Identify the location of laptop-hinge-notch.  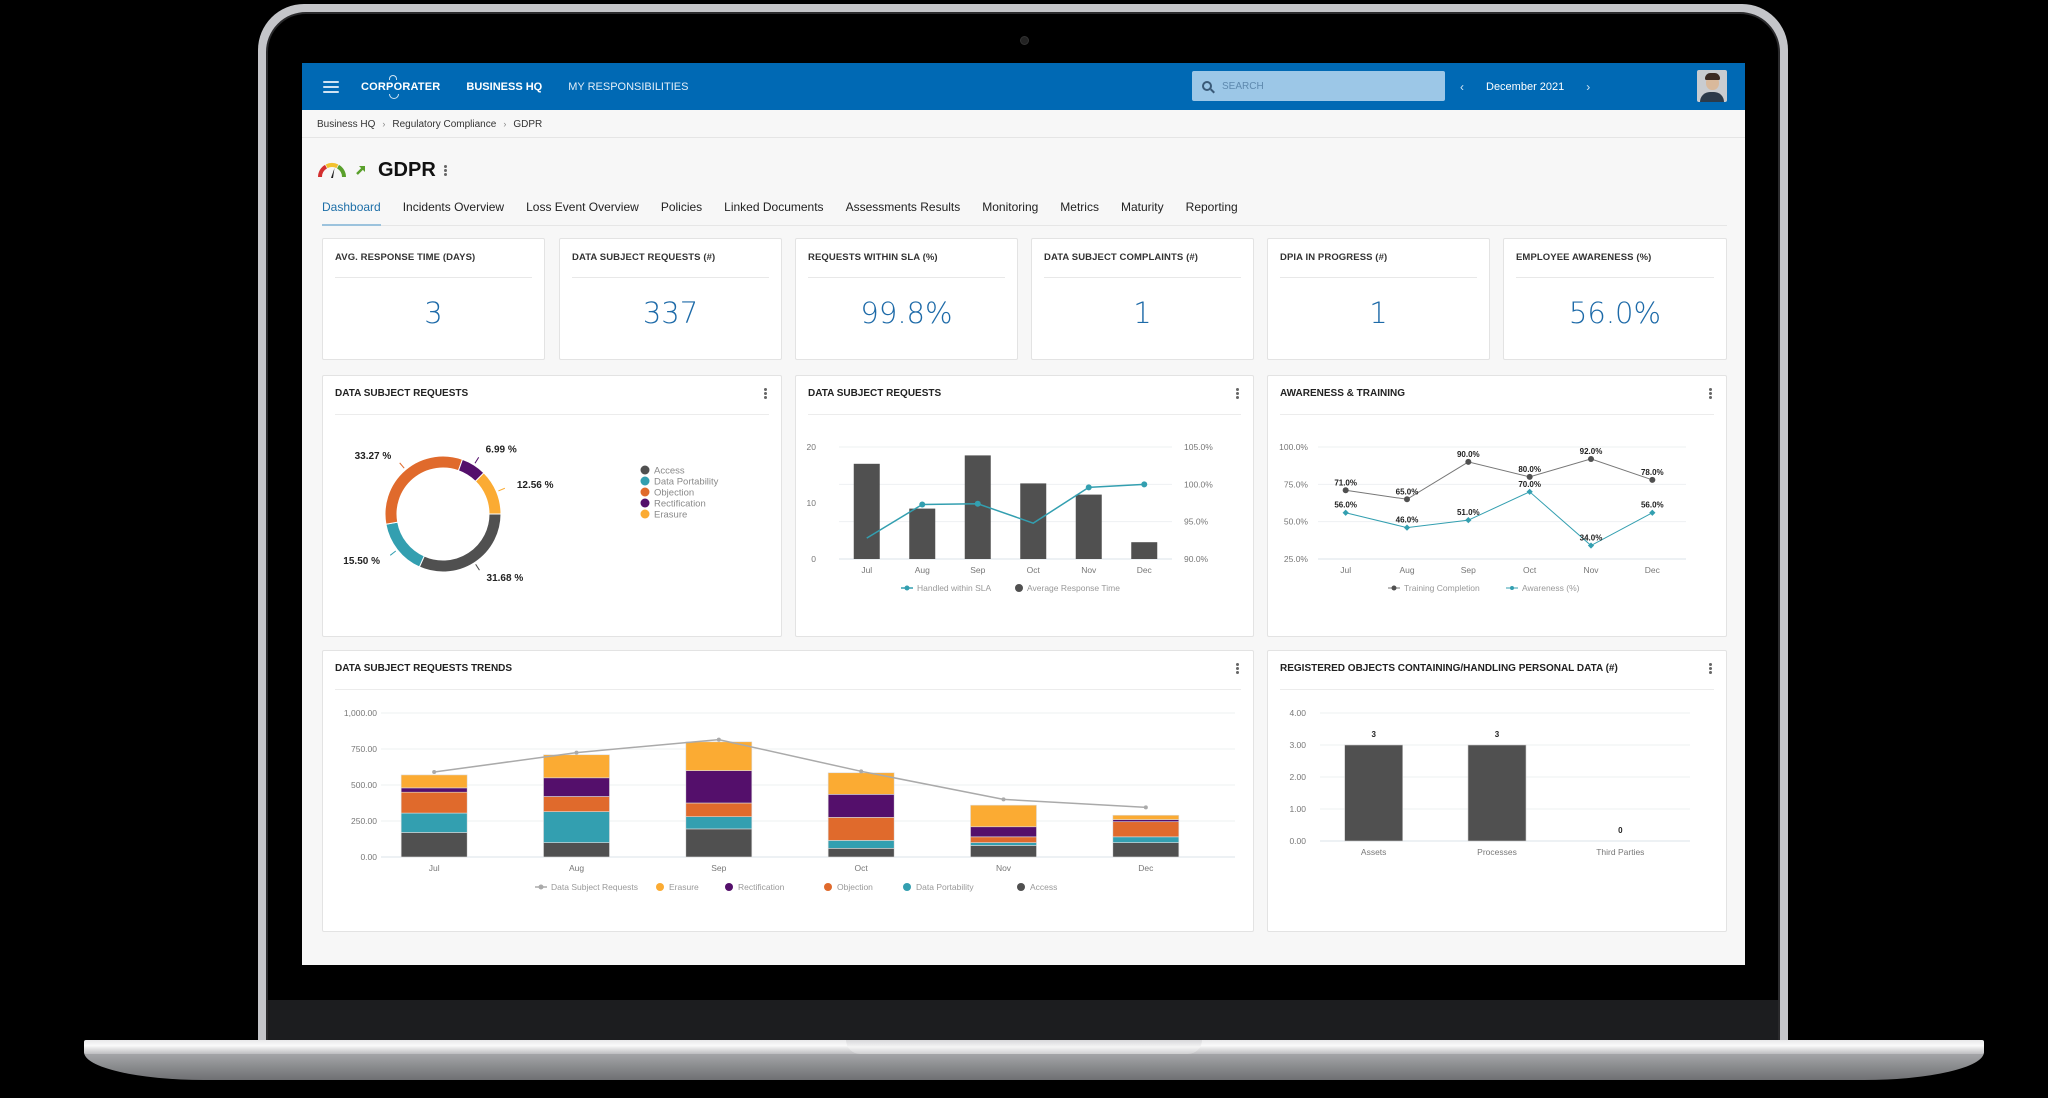
(1024, 1047).